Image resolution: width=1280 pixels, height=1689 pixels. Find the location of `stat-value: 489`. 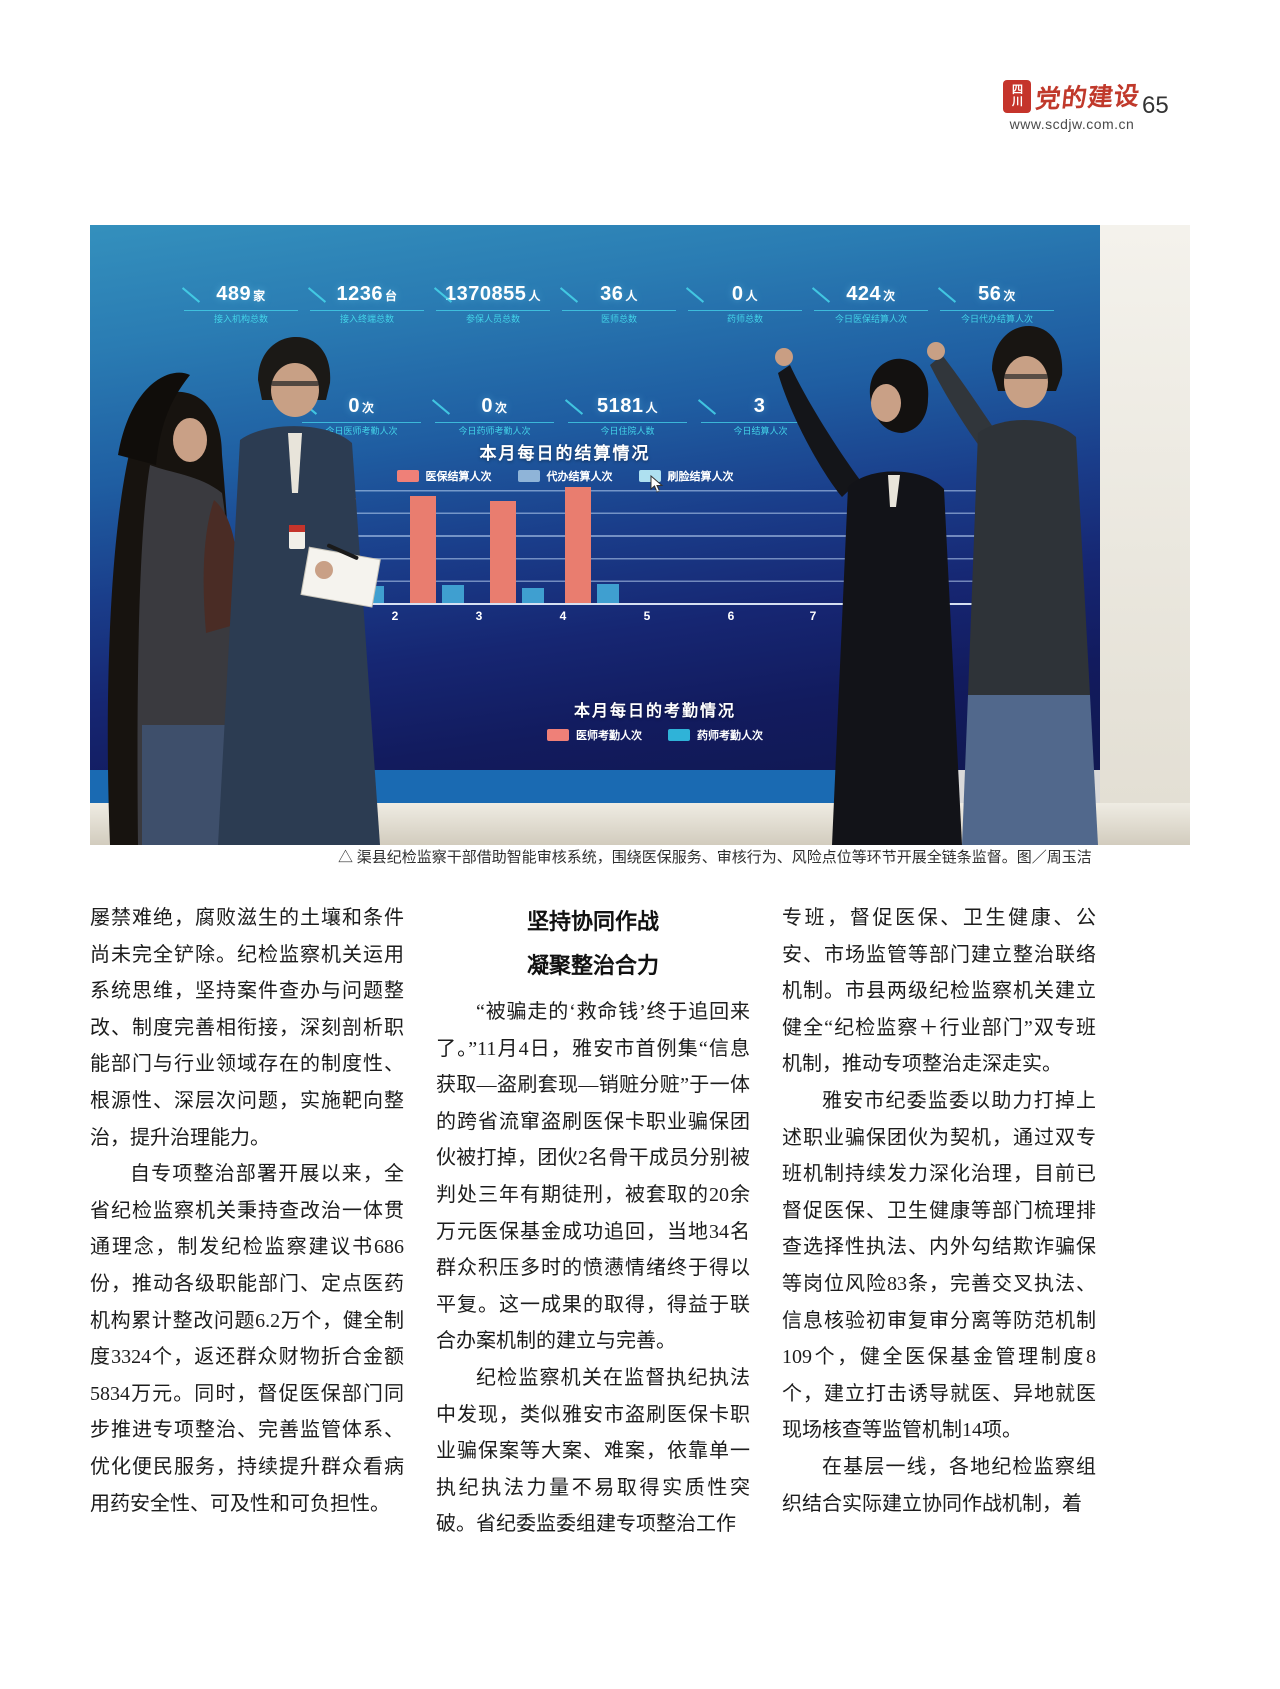

stat-value: 489 is located at coordinates (234, 294).